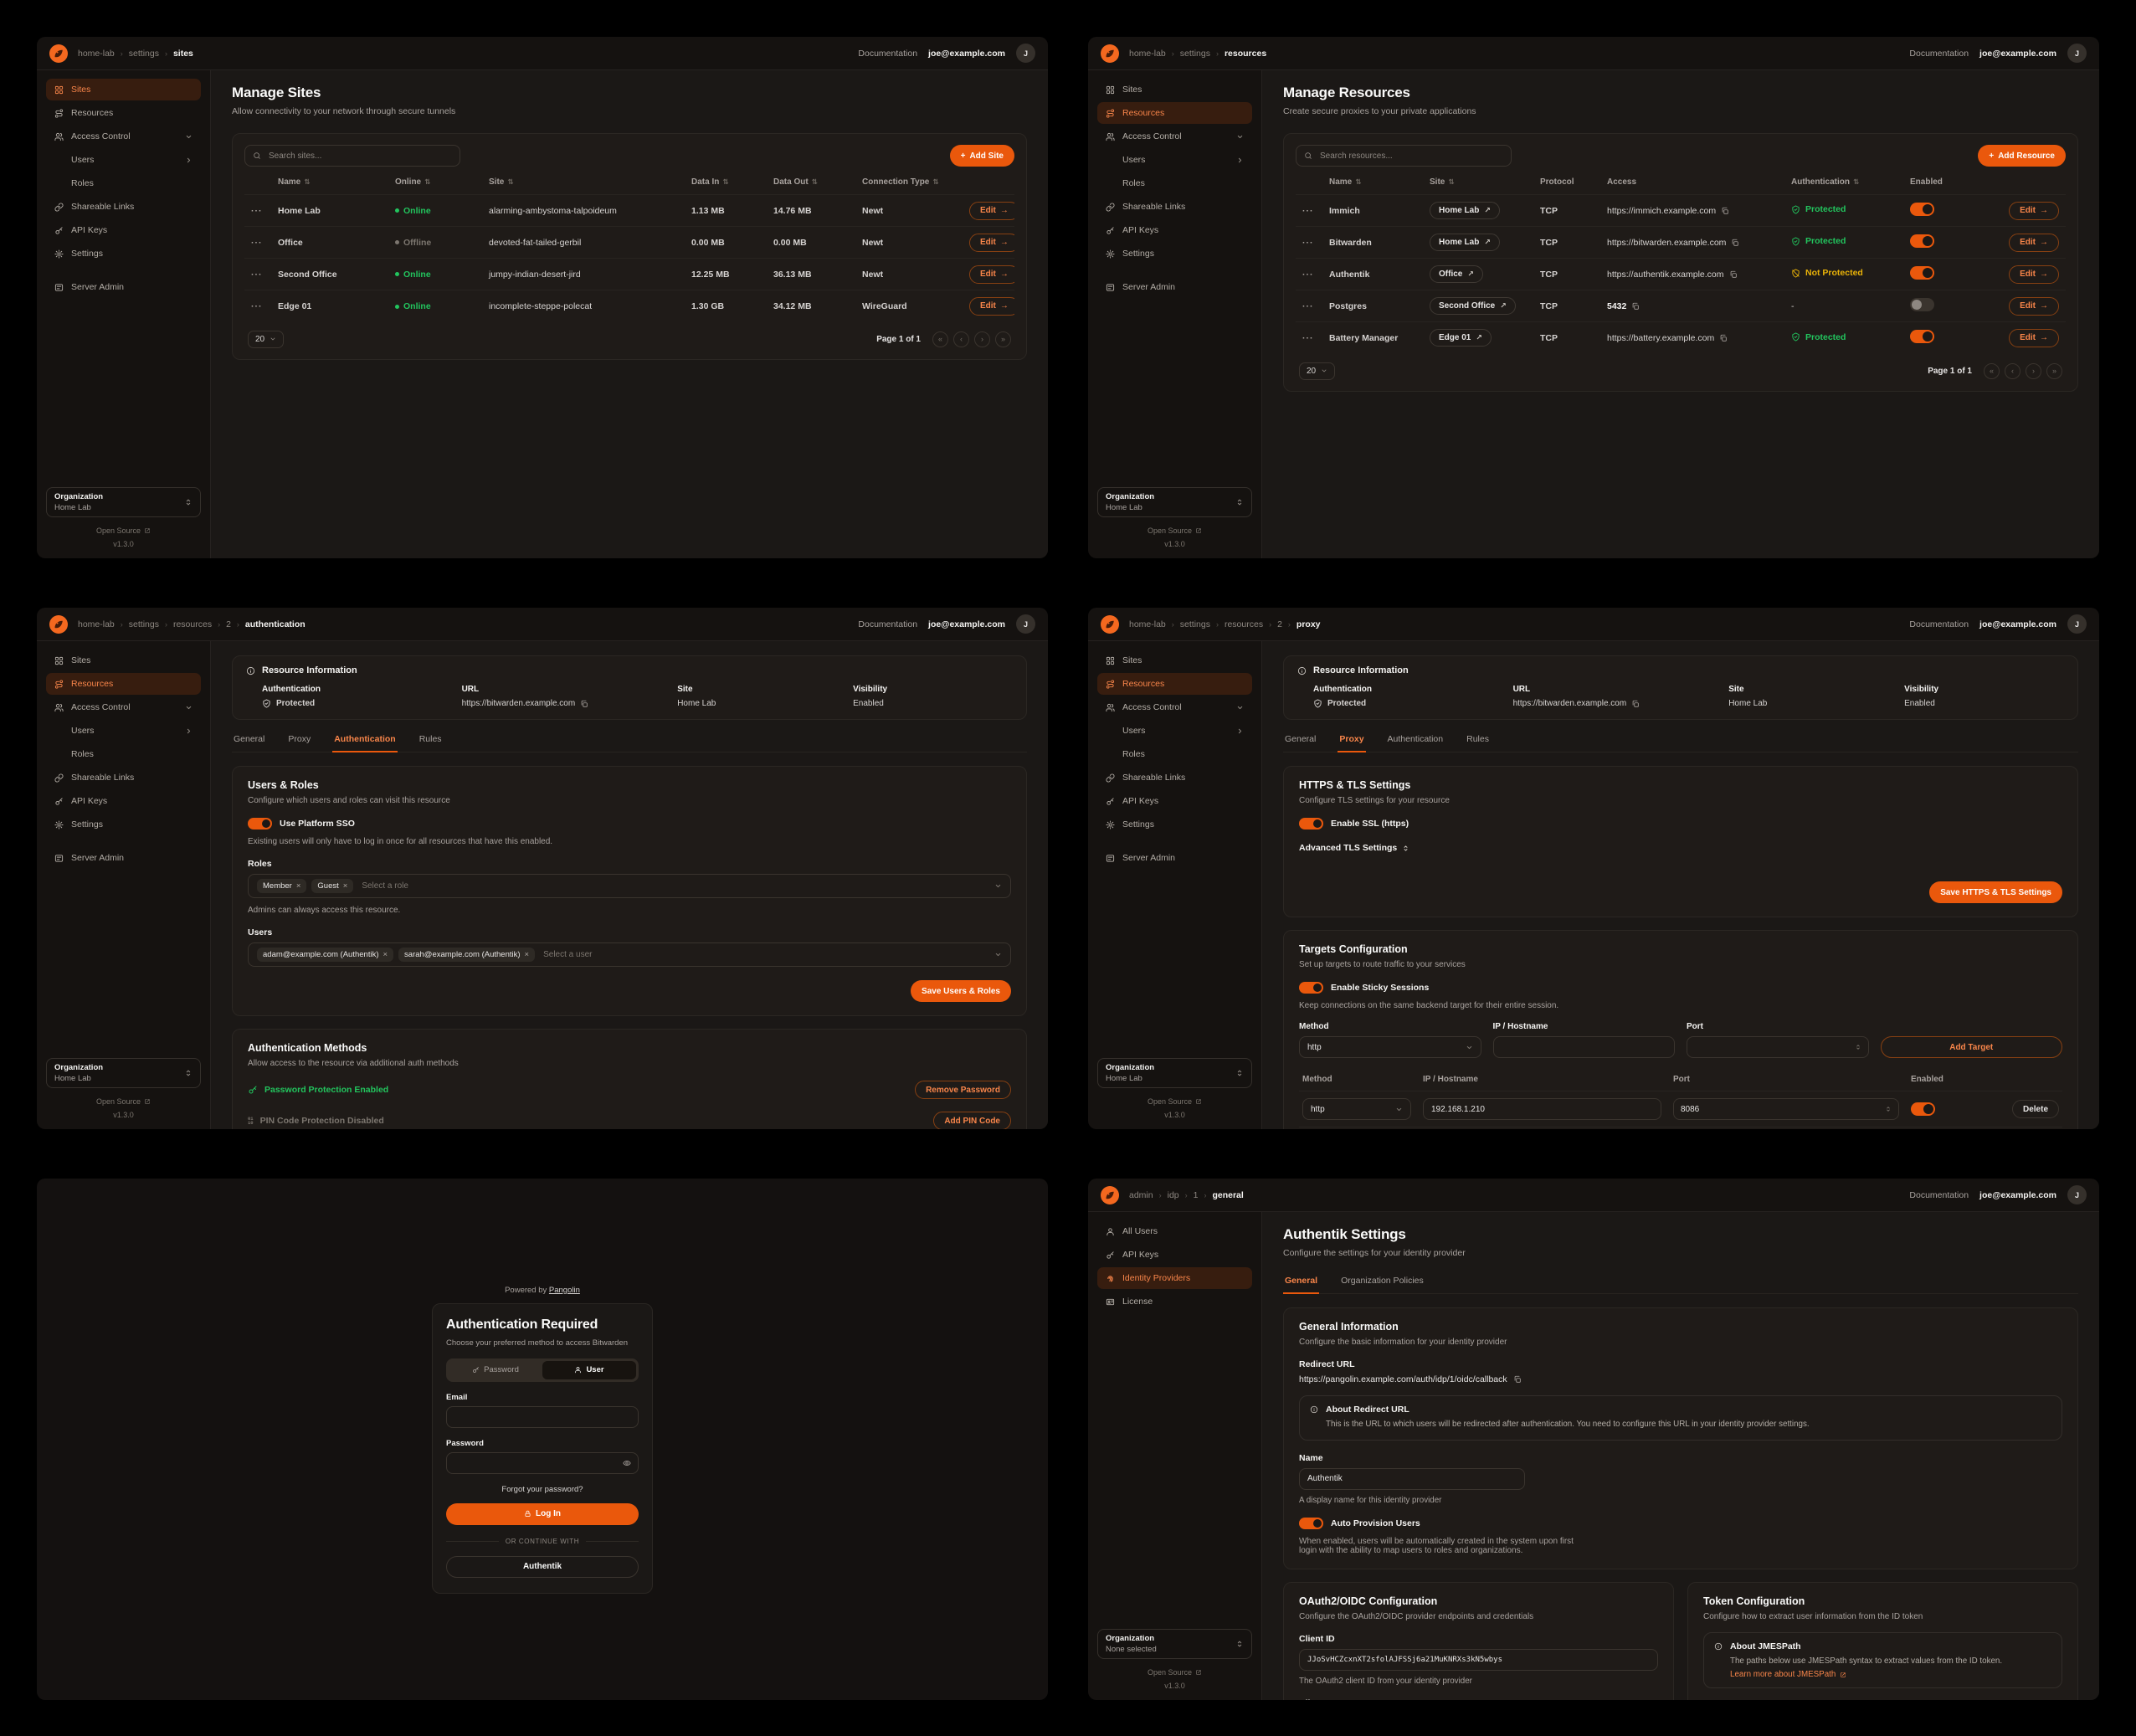  I want to click on breadcrumb-item: admin, so click(1141, 1194).